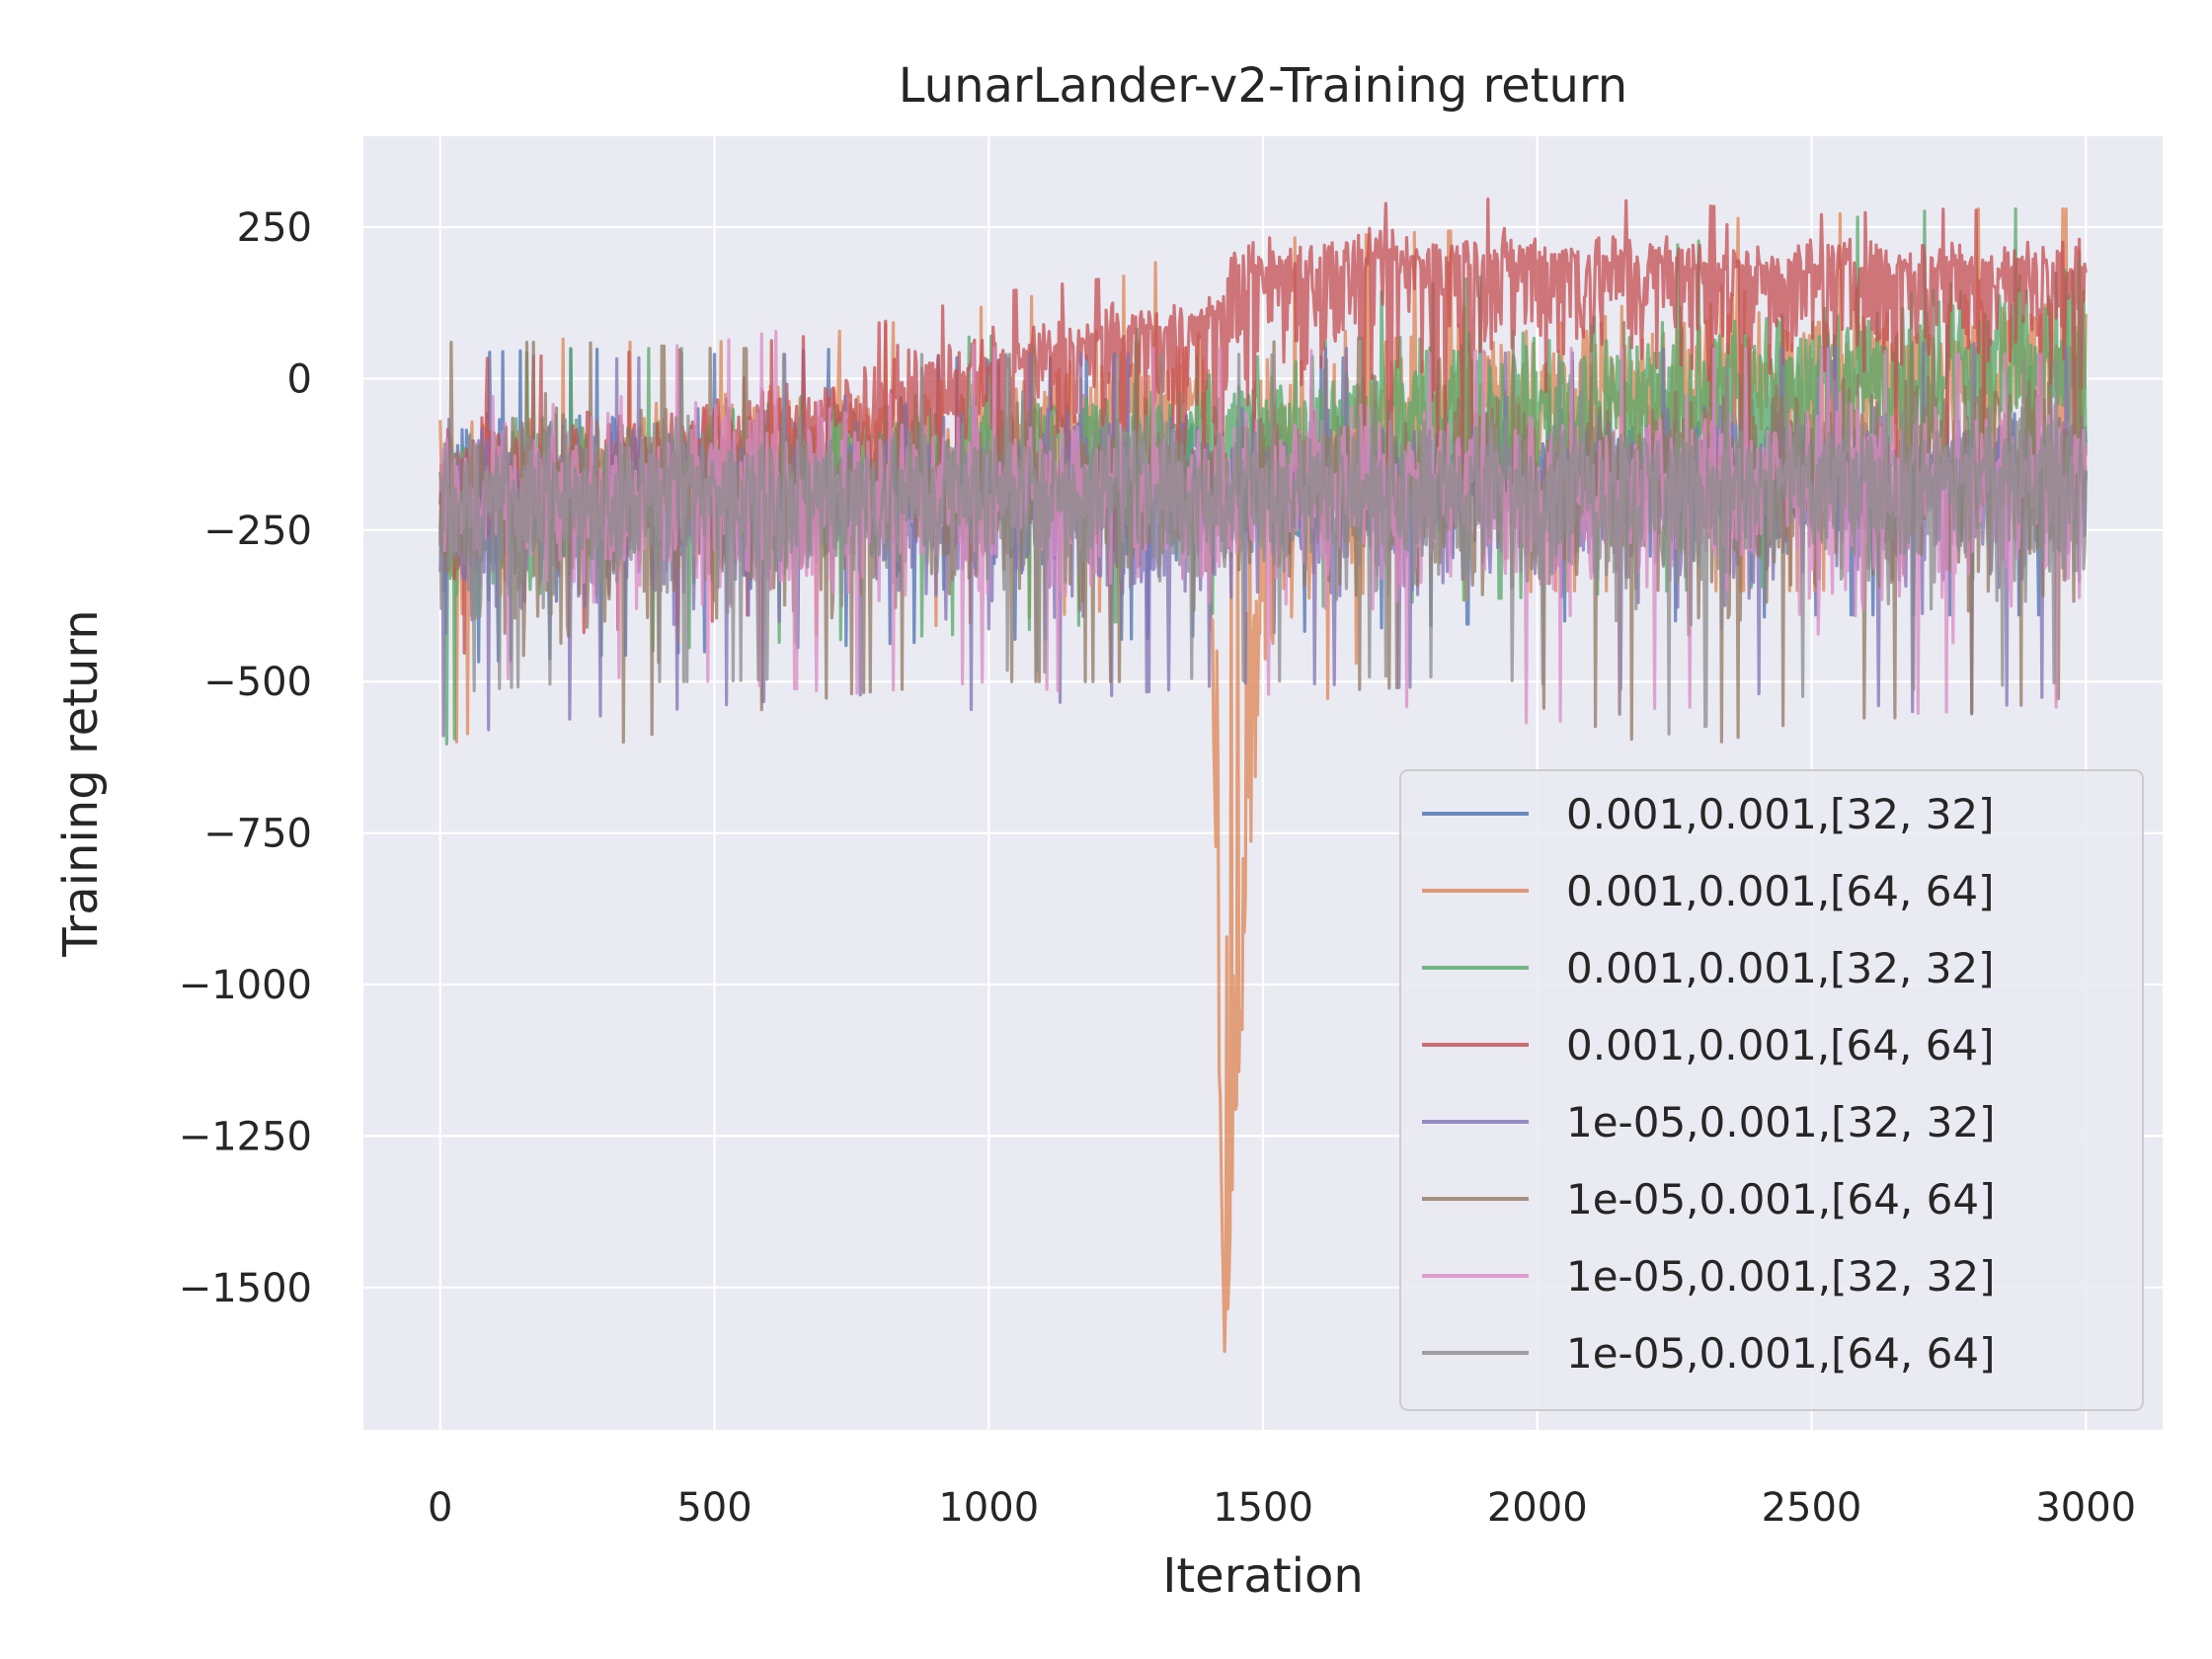 This screenshot has height=1659, width=2212. I want to click on y-tick-label: 250, so click(275, 228).